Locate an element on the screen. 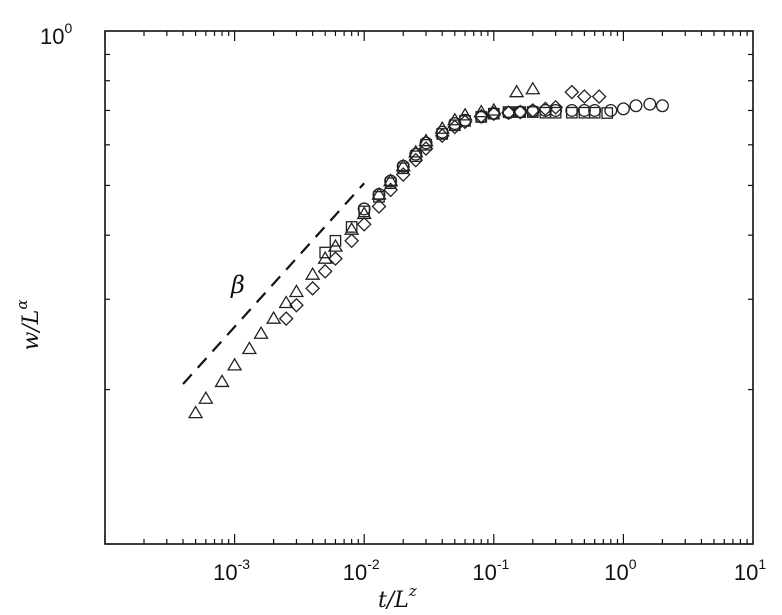  reference-dashed-line is located at coordinates (274, 283).